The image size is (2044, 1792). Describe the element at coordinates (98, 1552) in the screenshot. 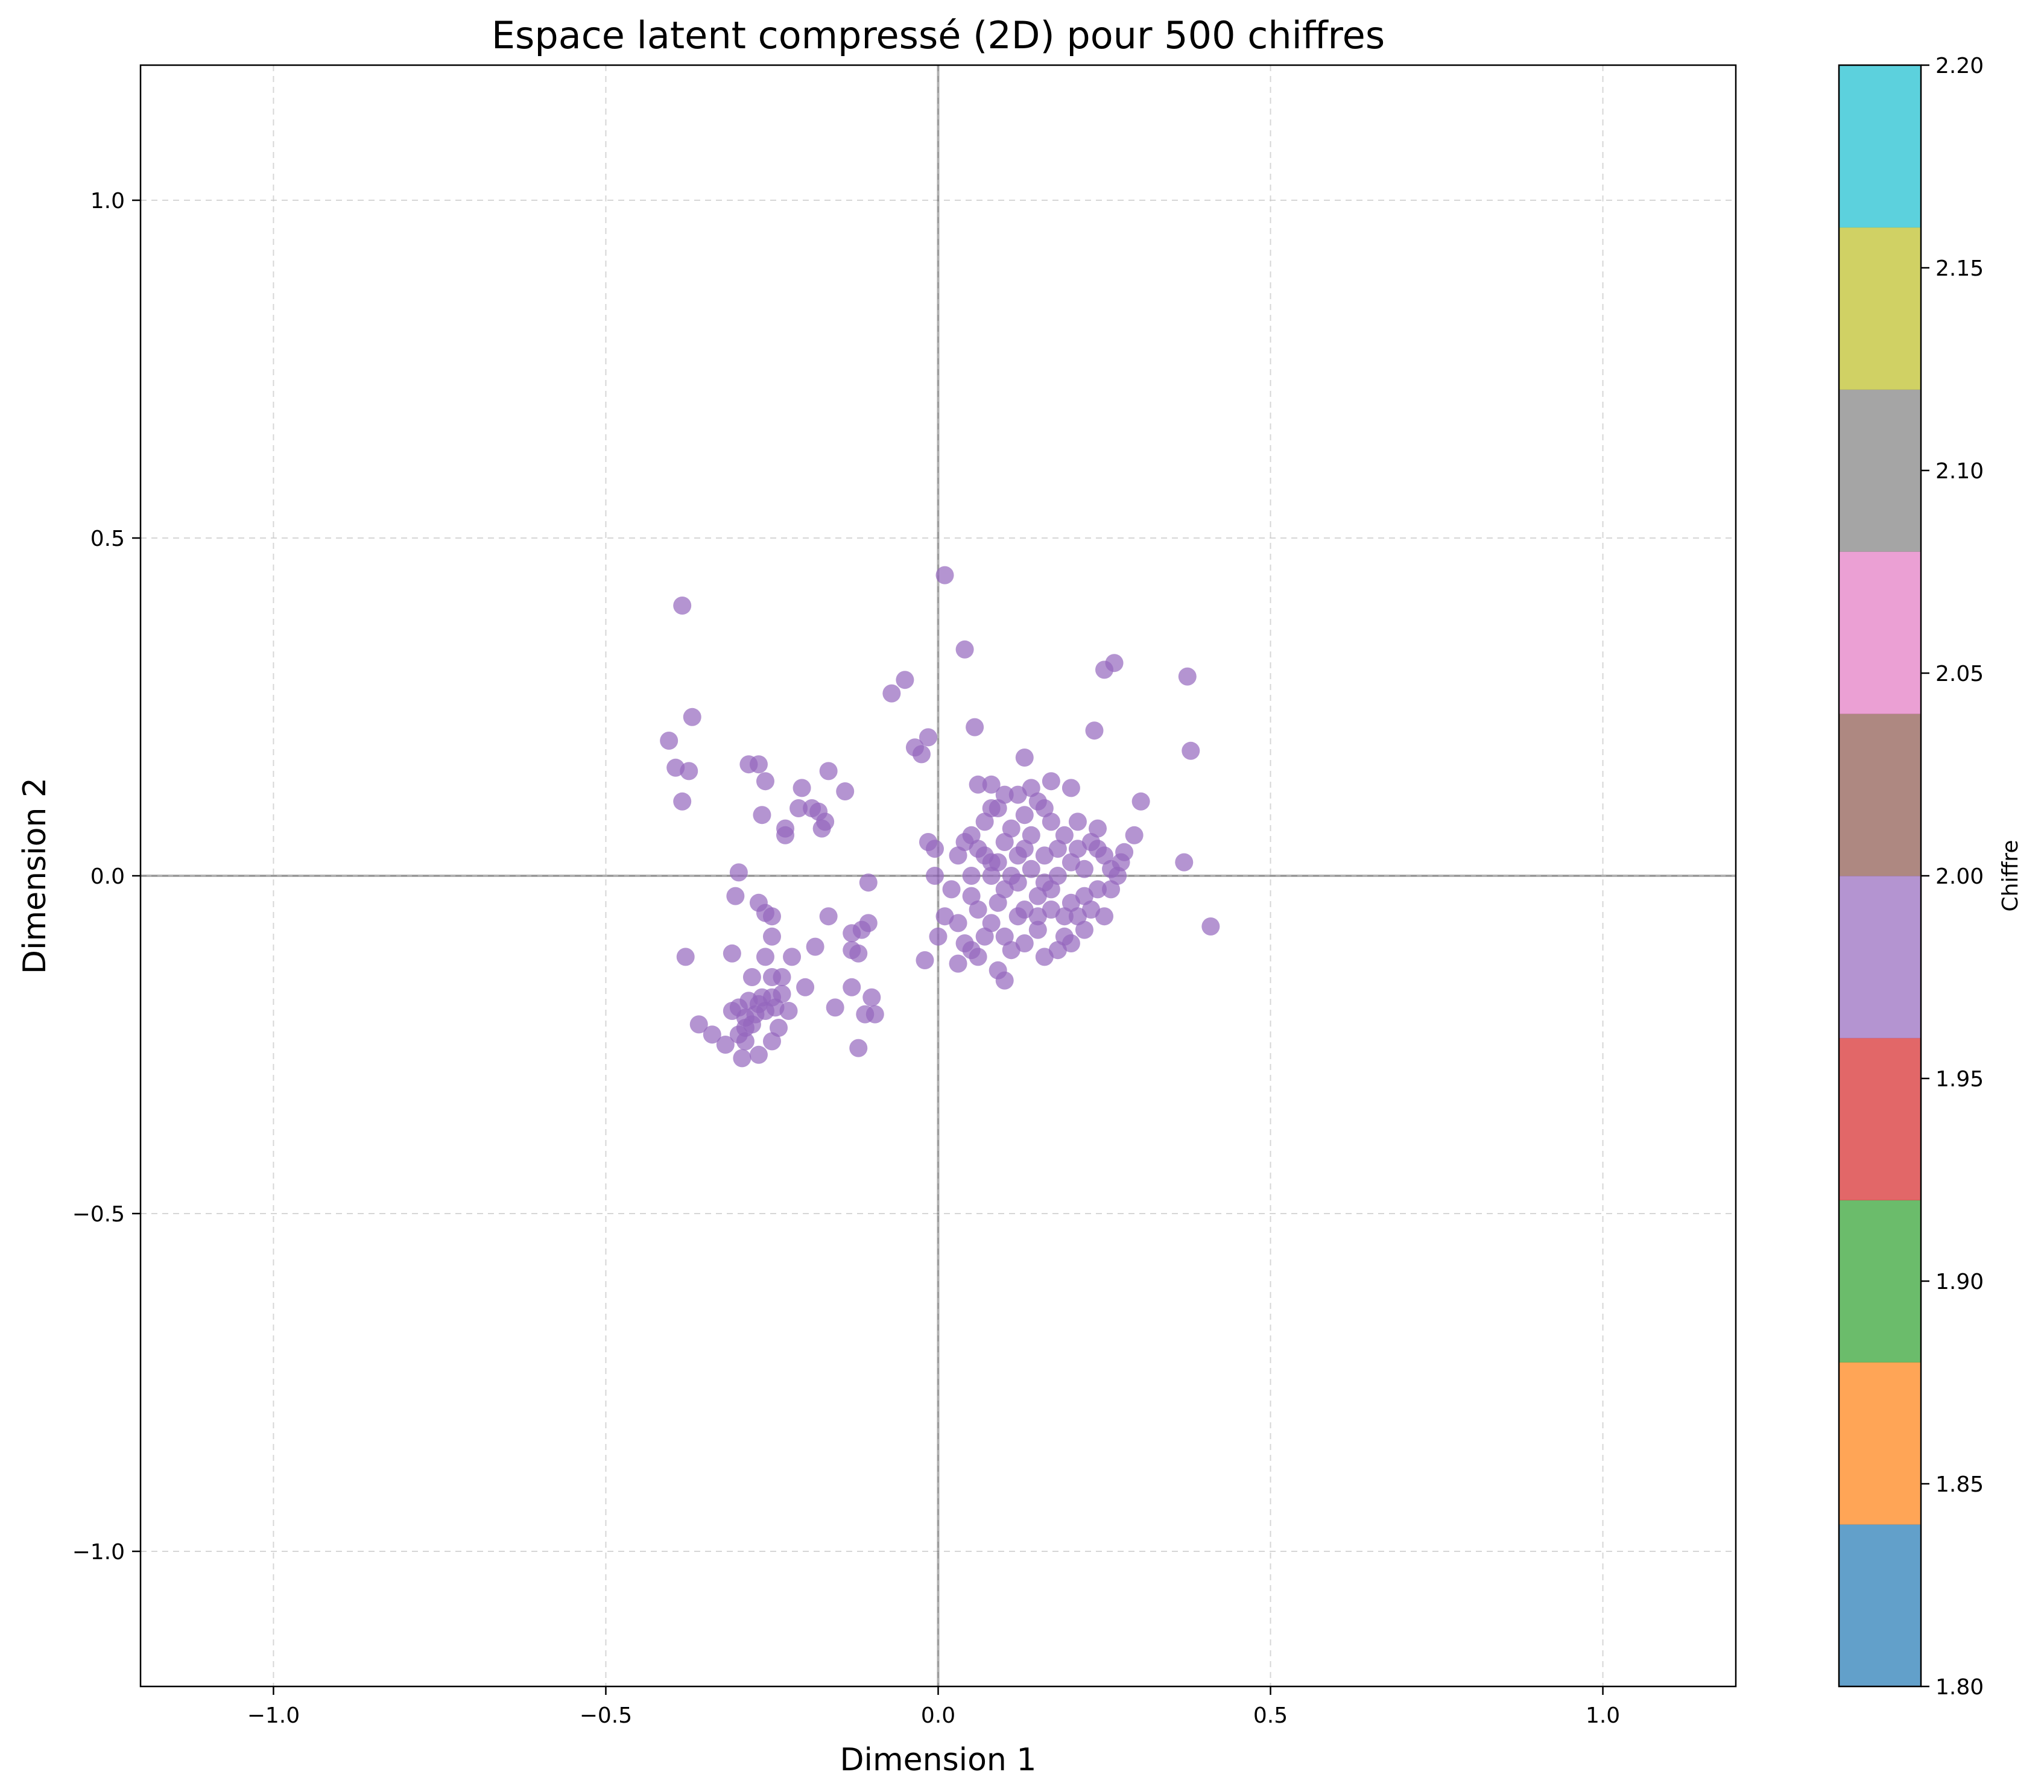

I see `y-tick-label: −1.0` at that location.